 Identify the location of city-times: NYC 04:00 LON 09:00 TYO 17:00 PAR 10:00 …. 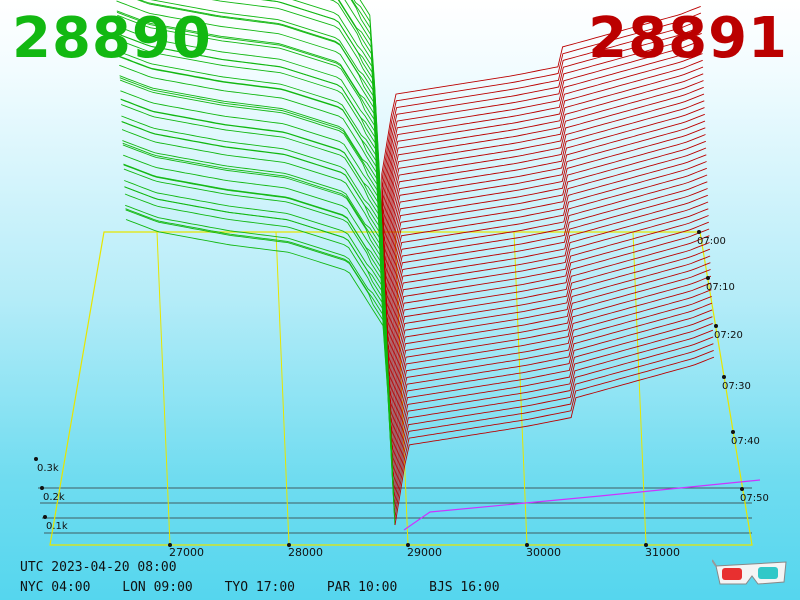
(272, 587).